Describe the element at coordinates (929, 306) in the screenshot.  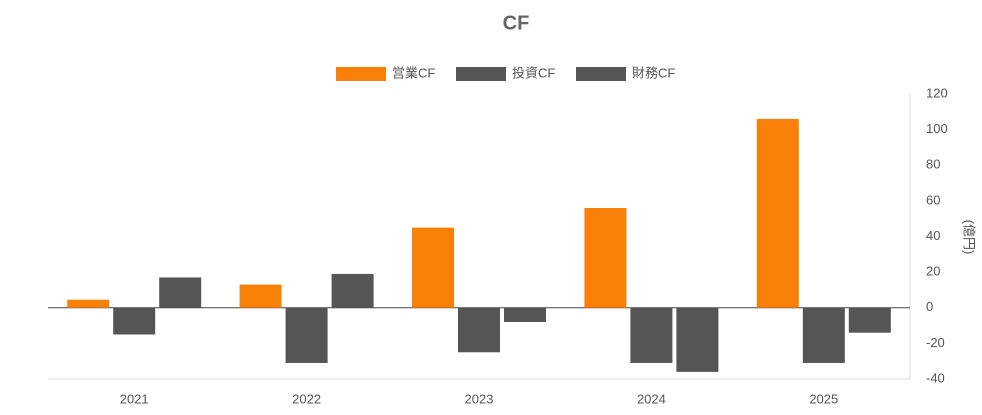
I see `y-tick-label: 0` at that location.